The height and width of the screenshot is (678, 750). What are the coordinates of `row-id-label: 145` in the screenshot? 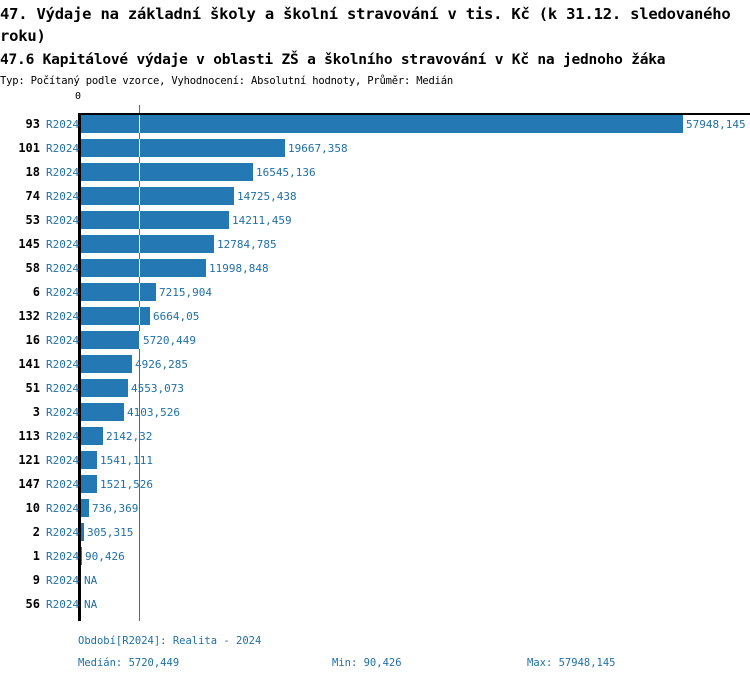 It's located at (29, 244).